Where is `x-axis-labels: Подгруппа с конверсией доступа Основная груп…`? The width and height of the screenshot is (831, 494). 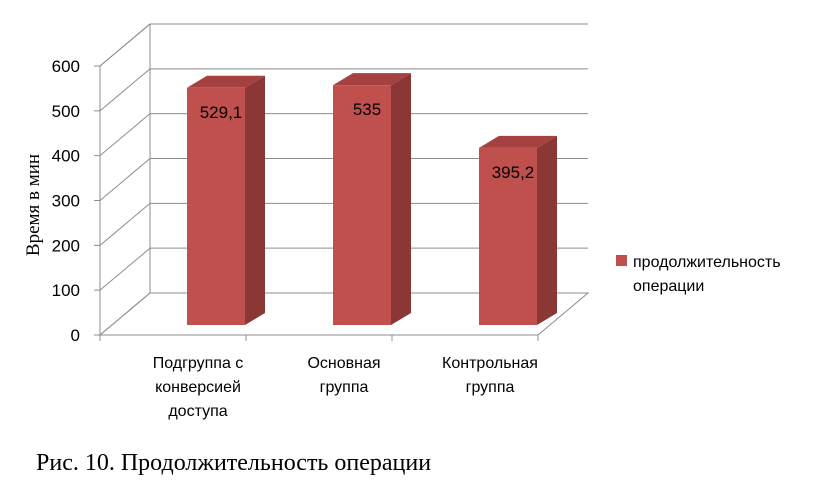
x-axis-labels: Подгруппа с конверсией доступа Основная груп… is located at coordinates (345, 387).